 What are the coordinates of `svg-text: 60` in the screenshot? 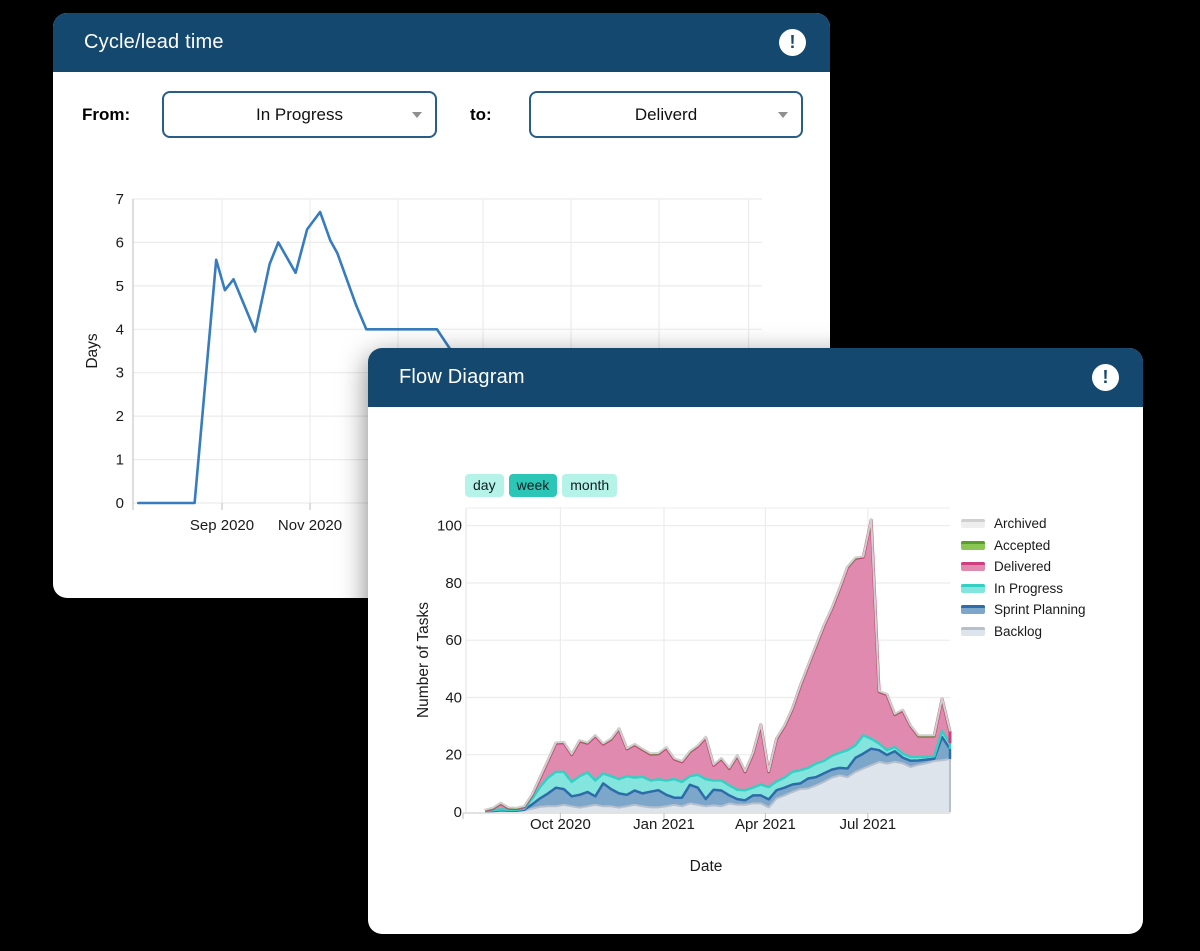 It's located at (453, 640).